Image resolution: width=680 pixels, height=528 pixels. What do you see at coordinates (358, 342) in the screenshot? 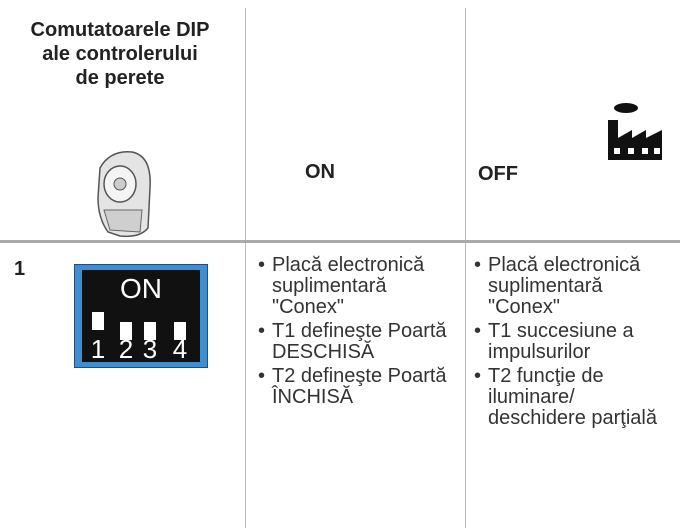
I see `bullet-item: T1 defineşte Poartă DESCHISĂ` at bounding box center [358, 342].